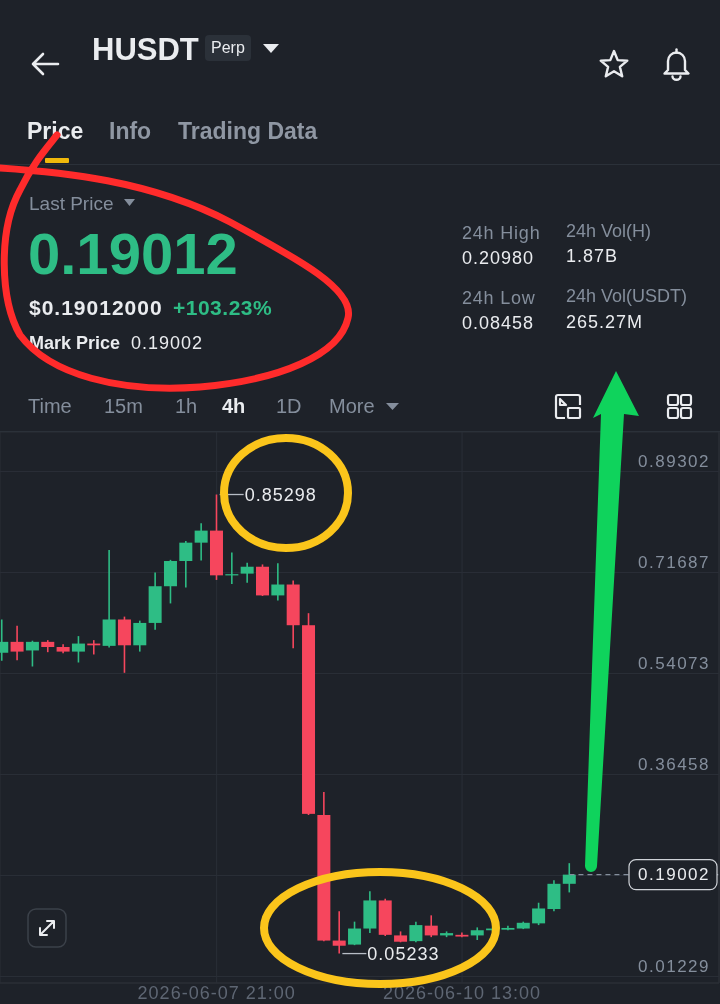  Describe the element at coordinates (216, 993) in the screenshot. I see `x-tick-label: 2026-06-07 21:00` at that location.